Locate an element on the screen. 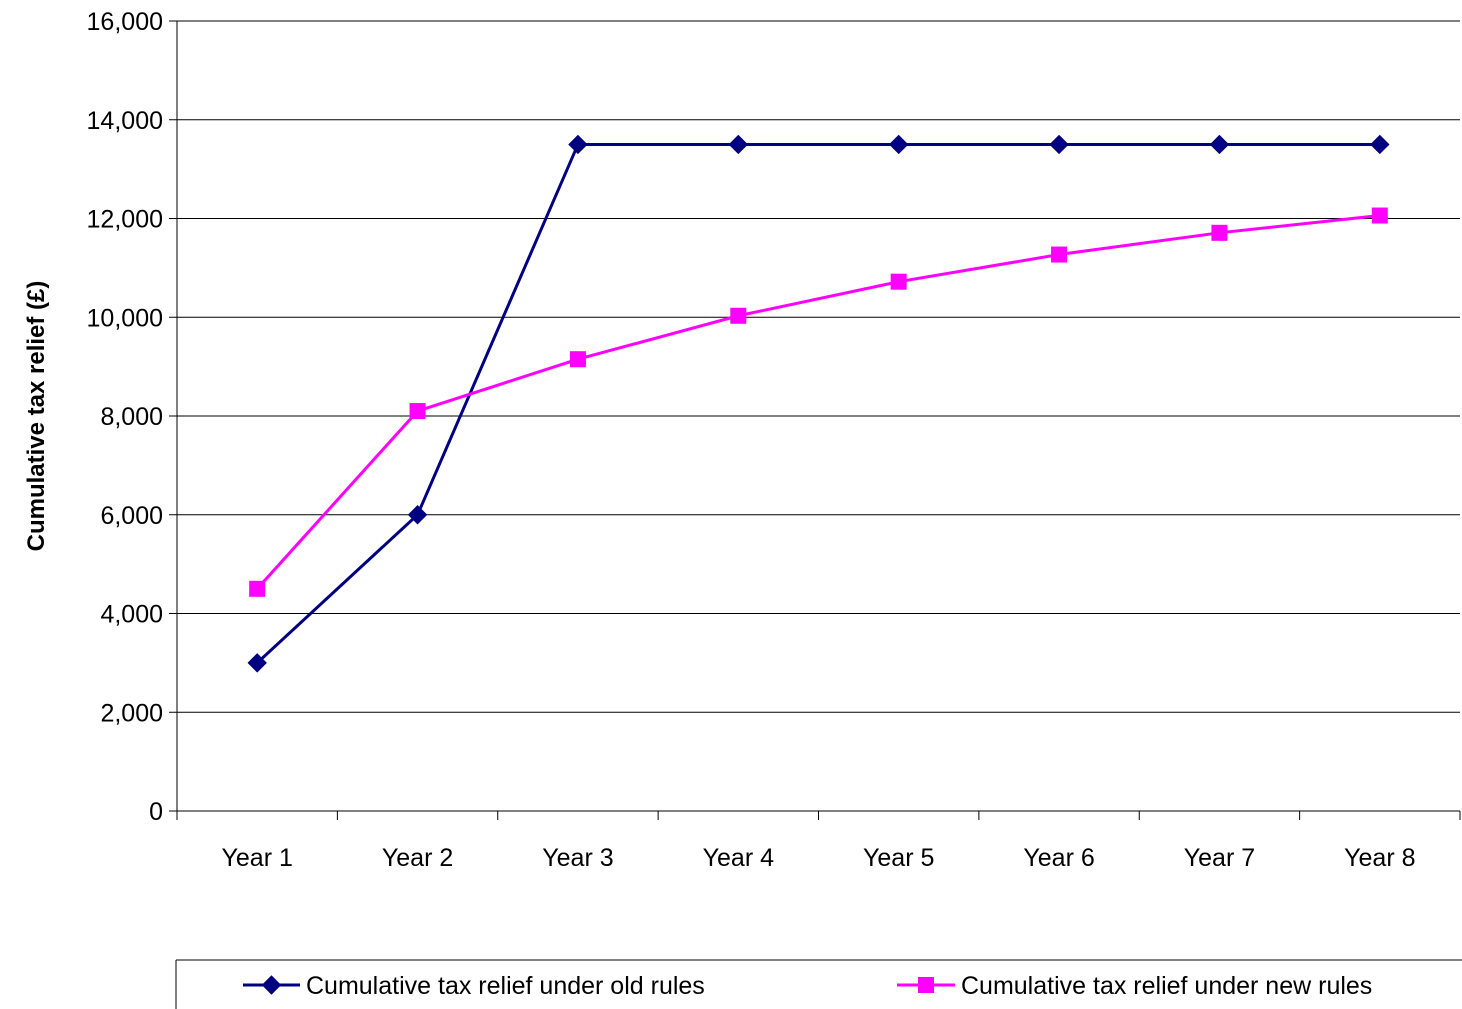  x-tick-label: Year 1 is located at coordinates (257, 858).